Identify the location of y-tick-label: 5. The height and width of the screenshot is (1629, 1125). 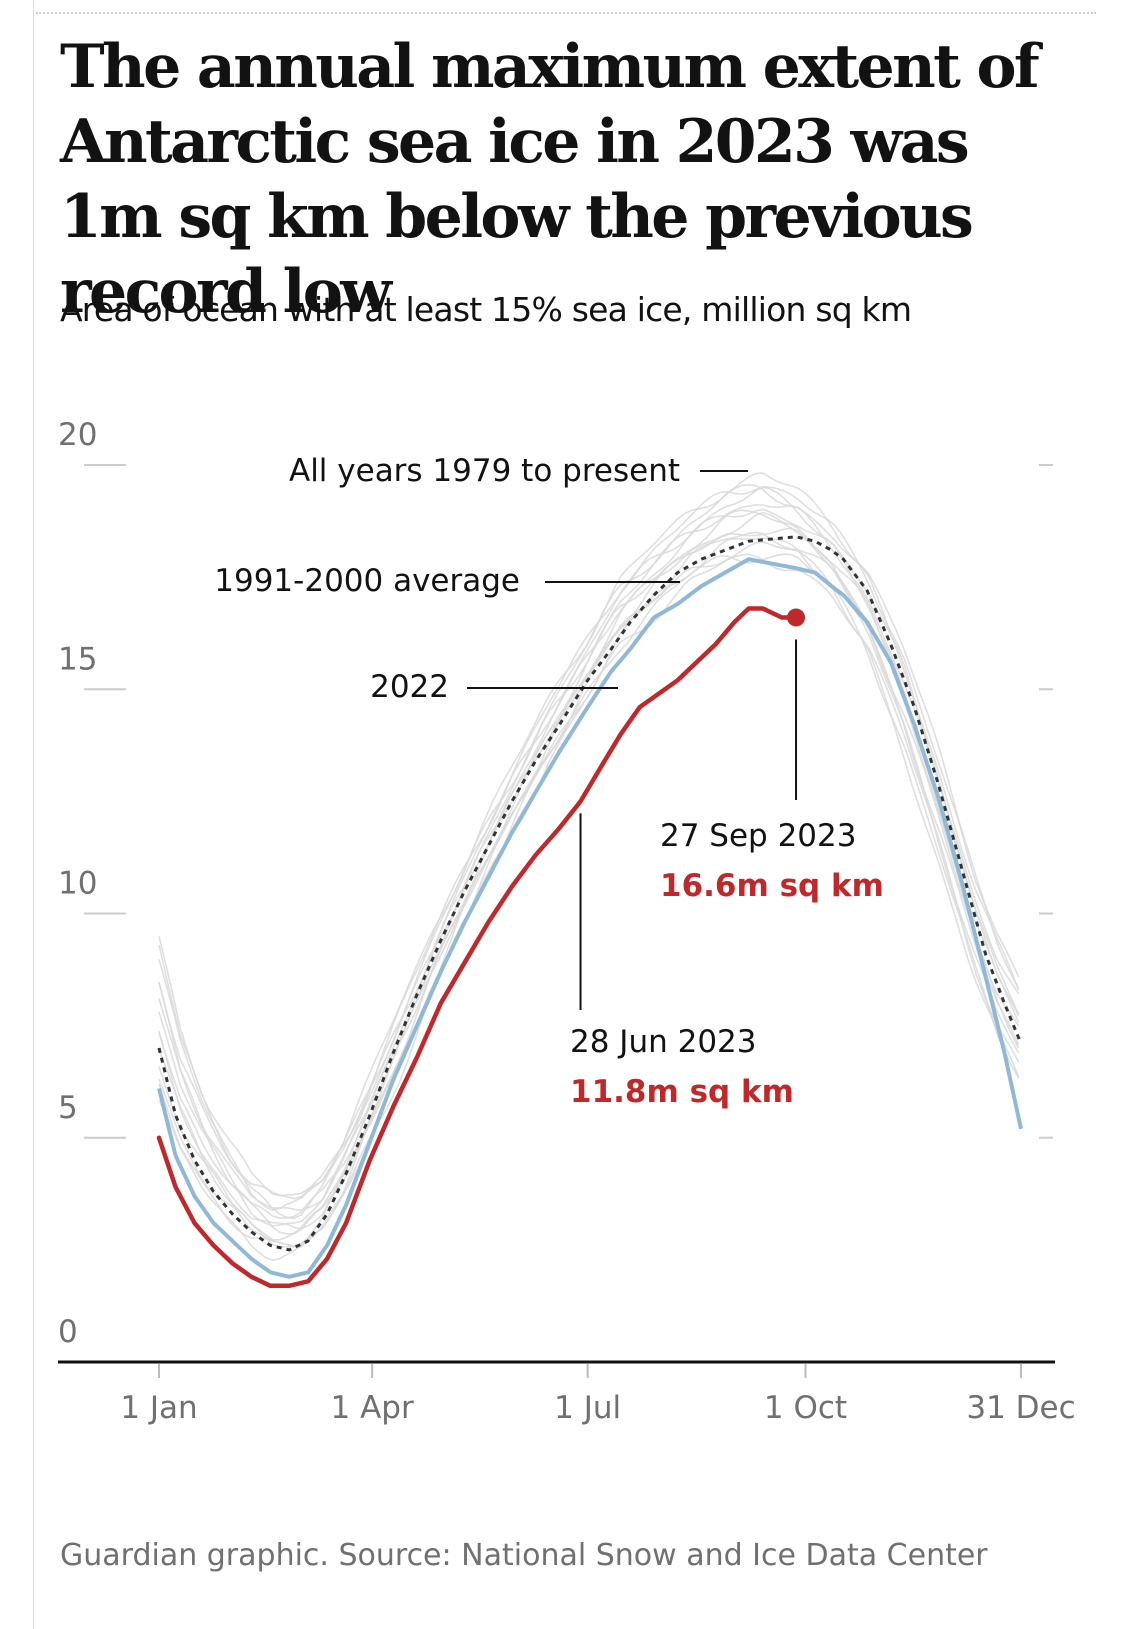
(68, 1108).